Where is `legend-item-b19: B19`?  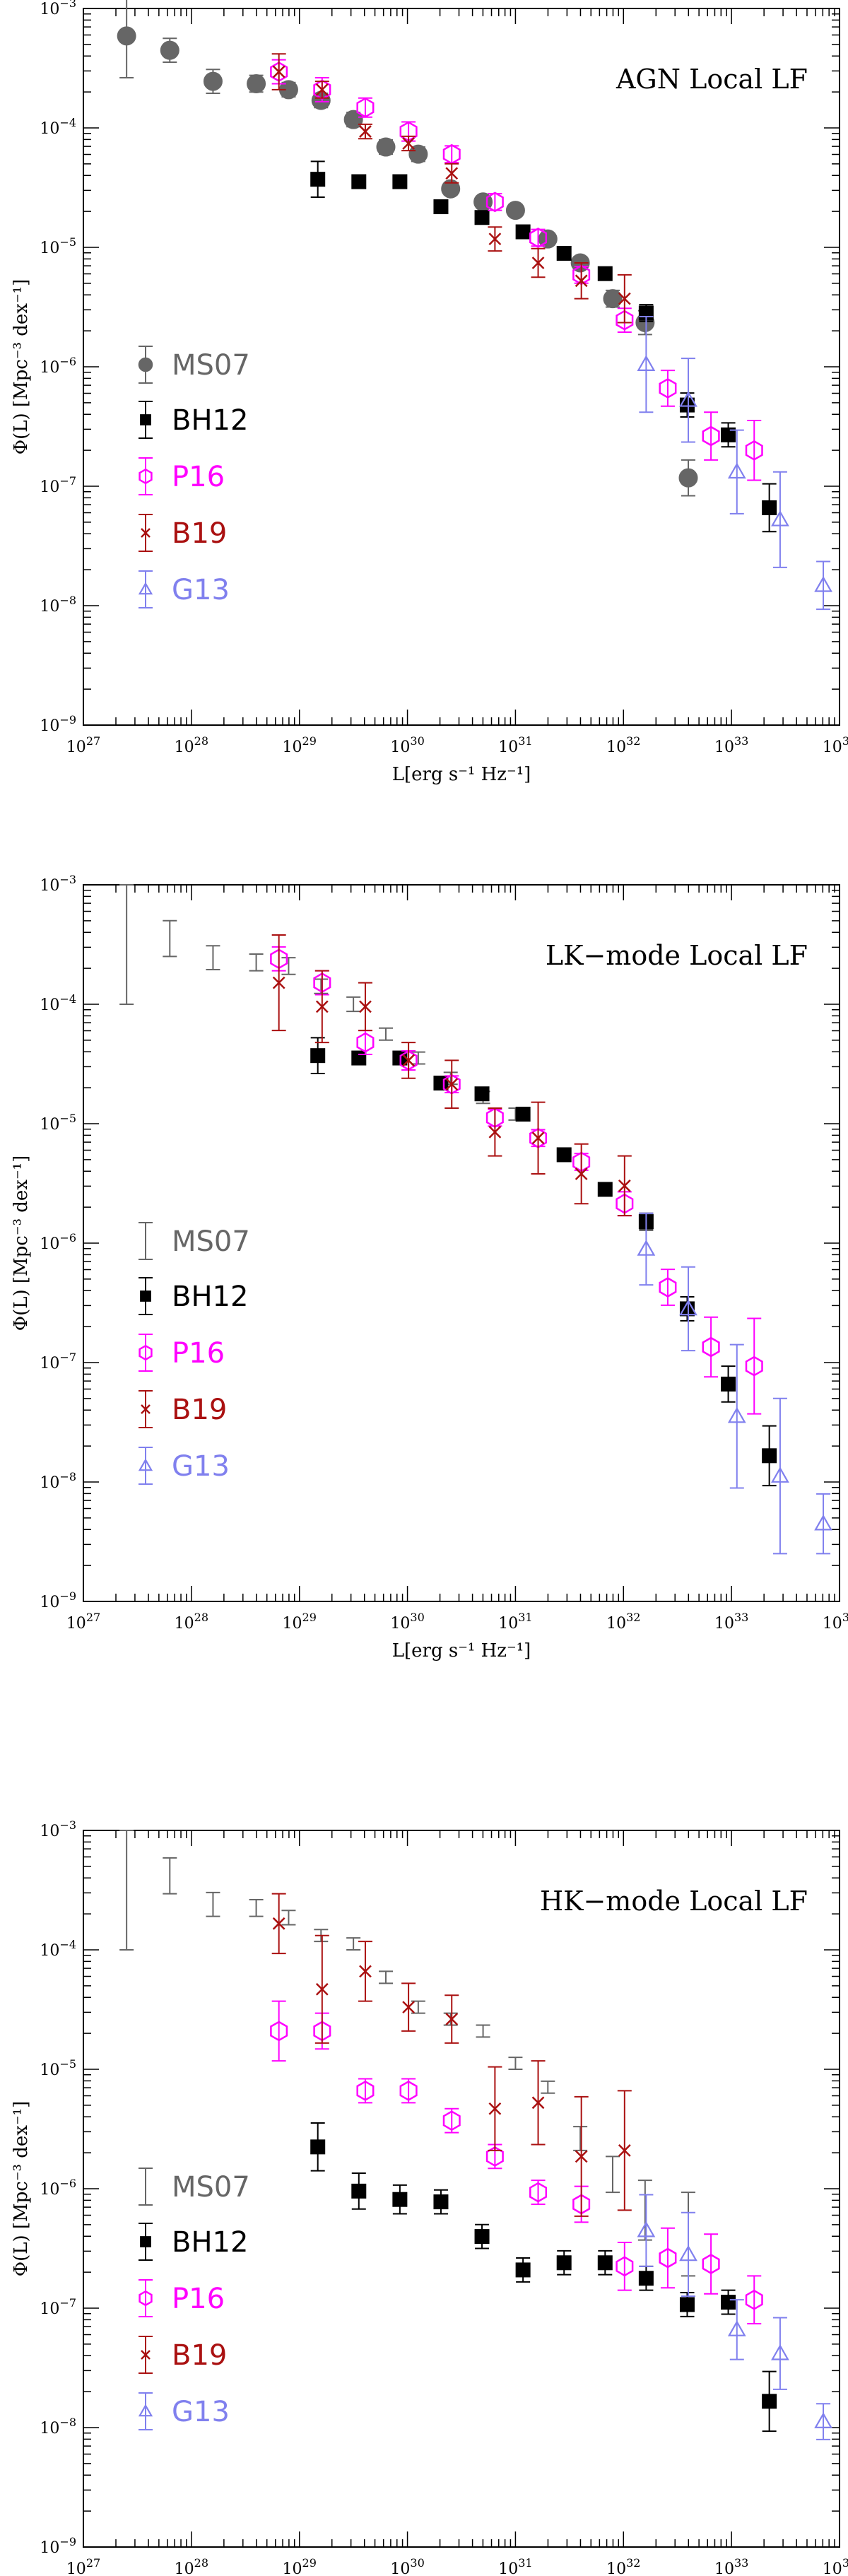
legend-item-b19: B19 is located at coordinates (183, 1409).